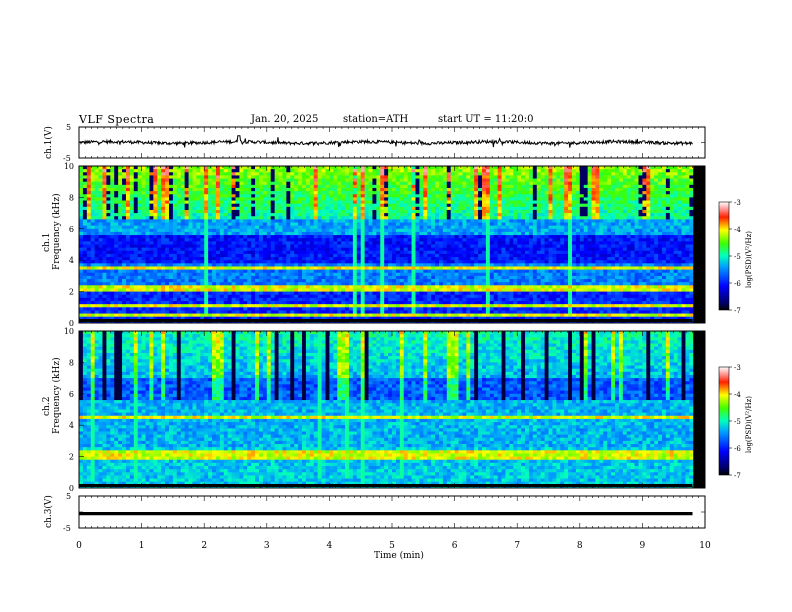 The width and height of the screenshot is (792, 612). Describe the element at coordinates (374, 143) in the screenshot. I see `ch1-waveform-panel: 5 -5 ch.1(V)` at that location.